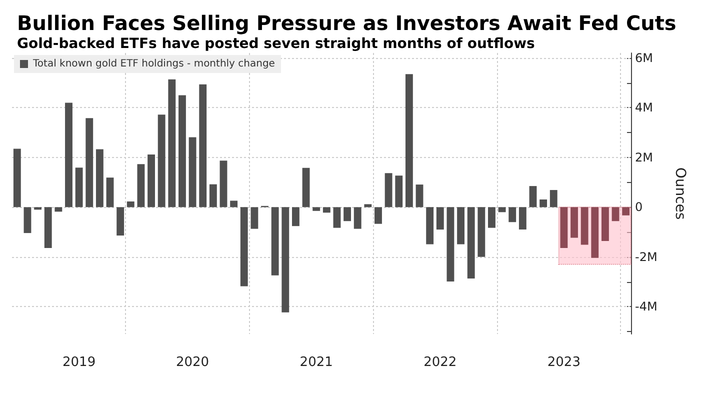  I want to click on x-tick-label: 2021, so click(316, 362).